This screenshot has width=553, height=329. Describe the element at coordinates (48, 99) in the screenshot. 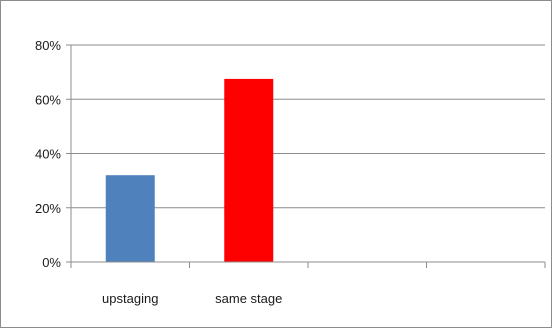

I see `y-tick-label: 60%` at that location.